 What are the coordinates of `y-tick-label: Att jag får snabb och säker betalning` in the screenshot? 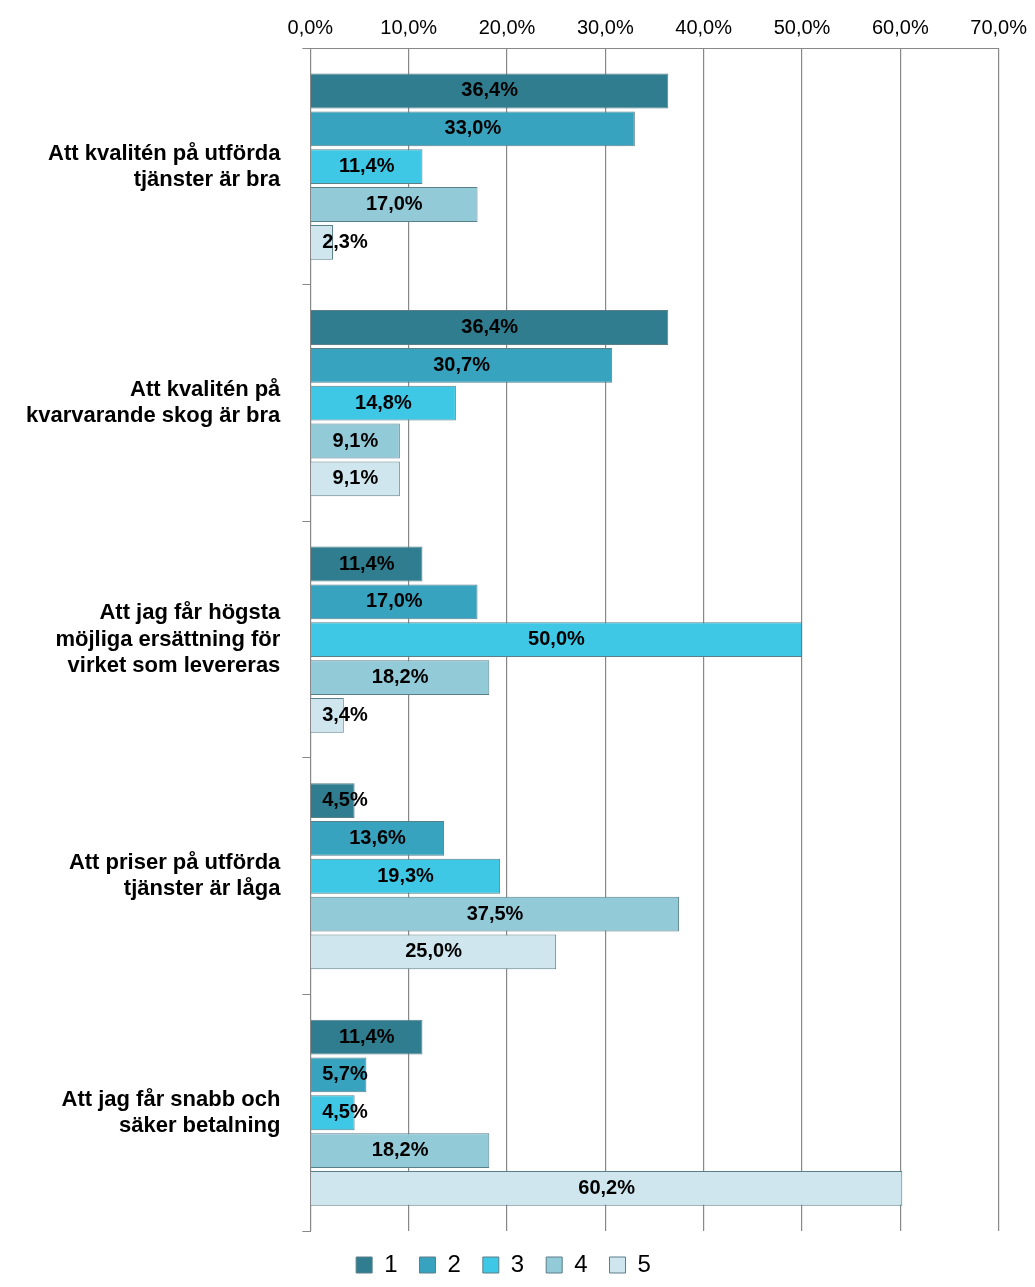 It's located at (171, 1111).